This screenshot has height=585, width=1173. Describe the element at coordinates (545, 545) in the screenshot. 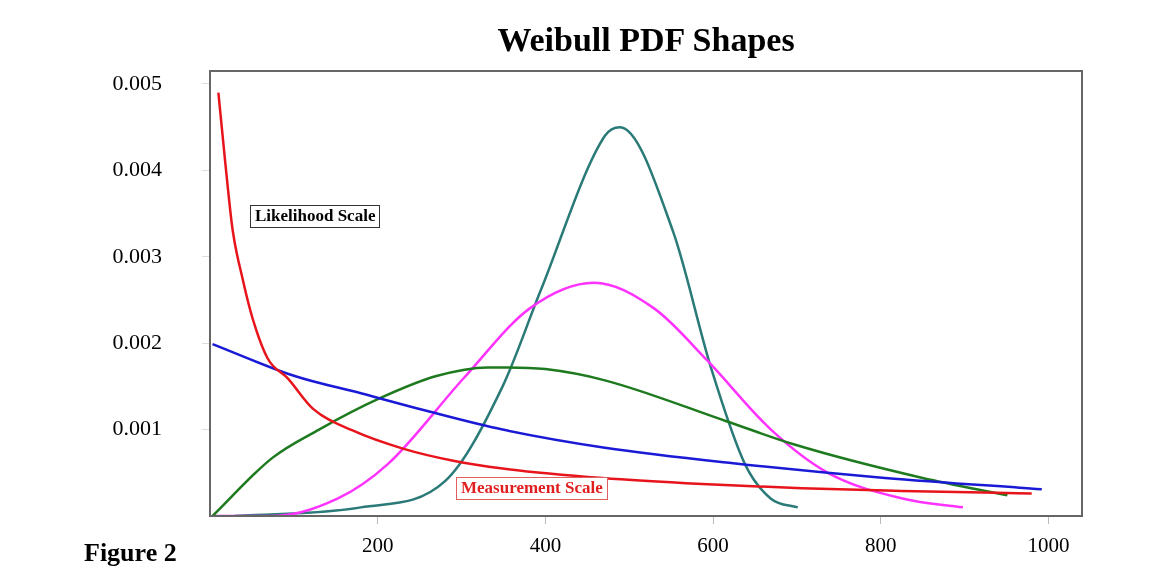

I see `x-tick-label: 400` at that location.